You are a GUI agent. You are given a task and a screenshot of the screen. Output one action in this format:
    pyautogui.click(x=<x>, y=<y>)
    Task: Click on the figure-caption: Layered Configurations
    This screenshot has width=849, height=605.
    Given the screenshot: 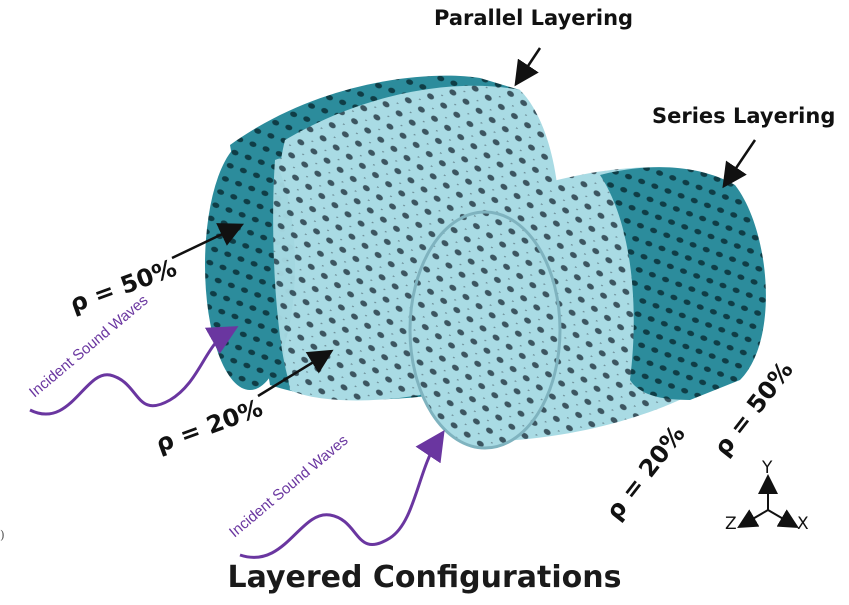 What is the action you would take?
    pyautogui.click(x=424, y=577)
    